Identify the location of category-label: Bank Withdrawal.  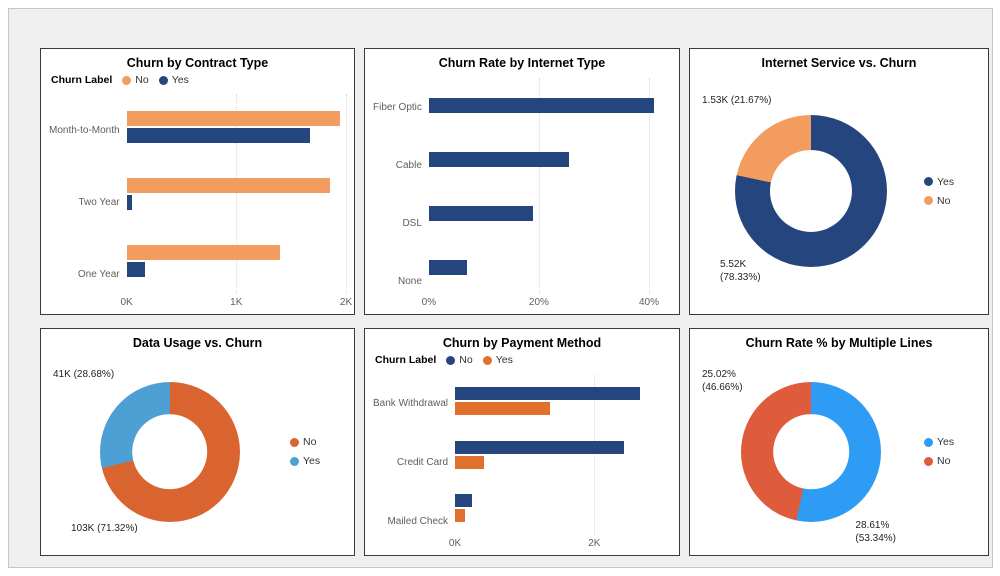
(411, 403).